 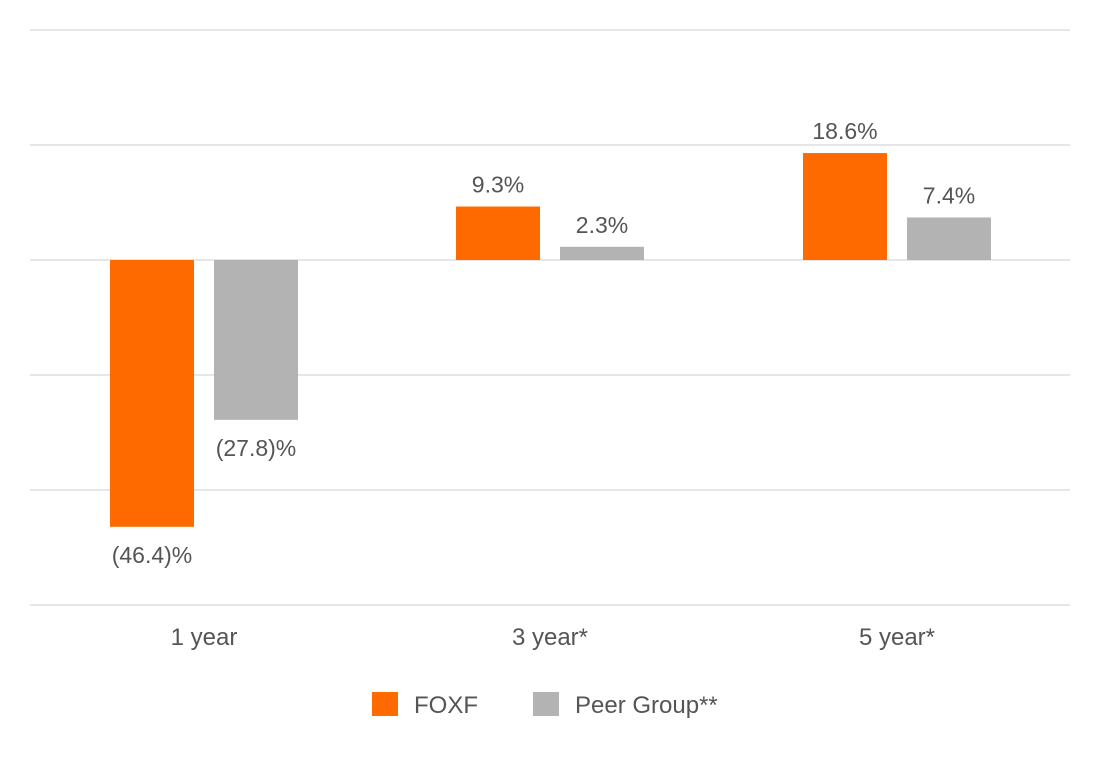 What do you see at coordinates (385, 704) in the screenshot?
I see `legend-swatch-foxf` at bounding box center [385, 704].